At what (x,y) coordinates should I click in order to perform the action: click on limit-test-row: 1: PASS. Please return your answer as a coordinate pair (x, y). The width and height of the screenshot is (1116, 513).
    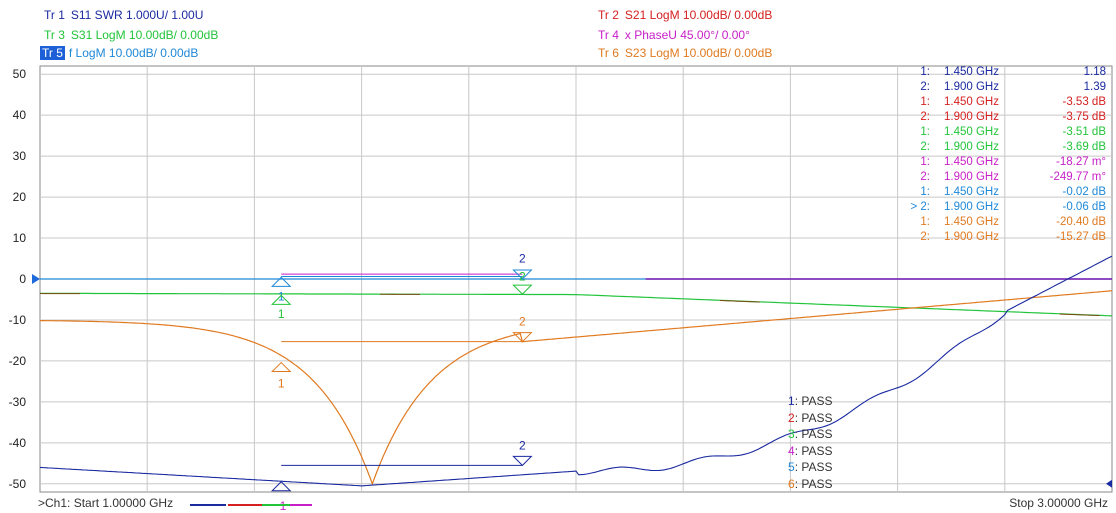
    Looking at the image, I should click on (810, 401).